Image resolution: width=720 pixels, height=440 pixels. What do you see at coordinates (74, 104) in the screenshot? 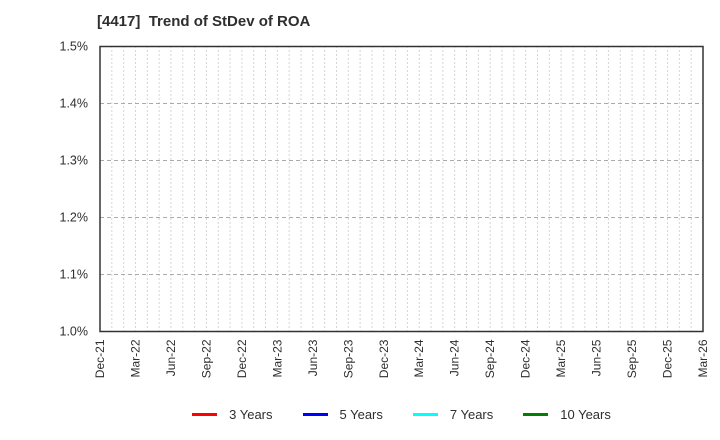
I see `y-tick-label: 1.4%` at bounding box center [74, 104].